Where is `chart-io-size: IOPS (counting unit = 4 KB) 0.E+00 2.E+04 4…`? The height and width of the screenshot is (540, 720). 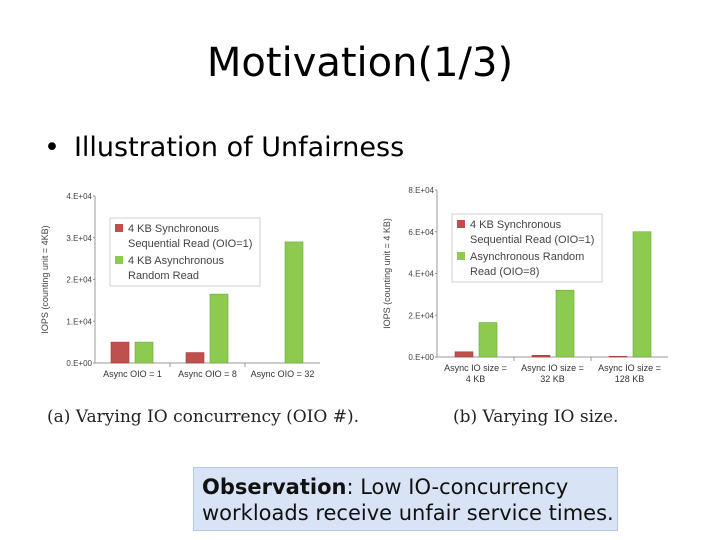 chart-io-size: IOPS (counting unit = 4 KB) 0.E+00 2.E+04 4… is located at coordinates (525, 285).